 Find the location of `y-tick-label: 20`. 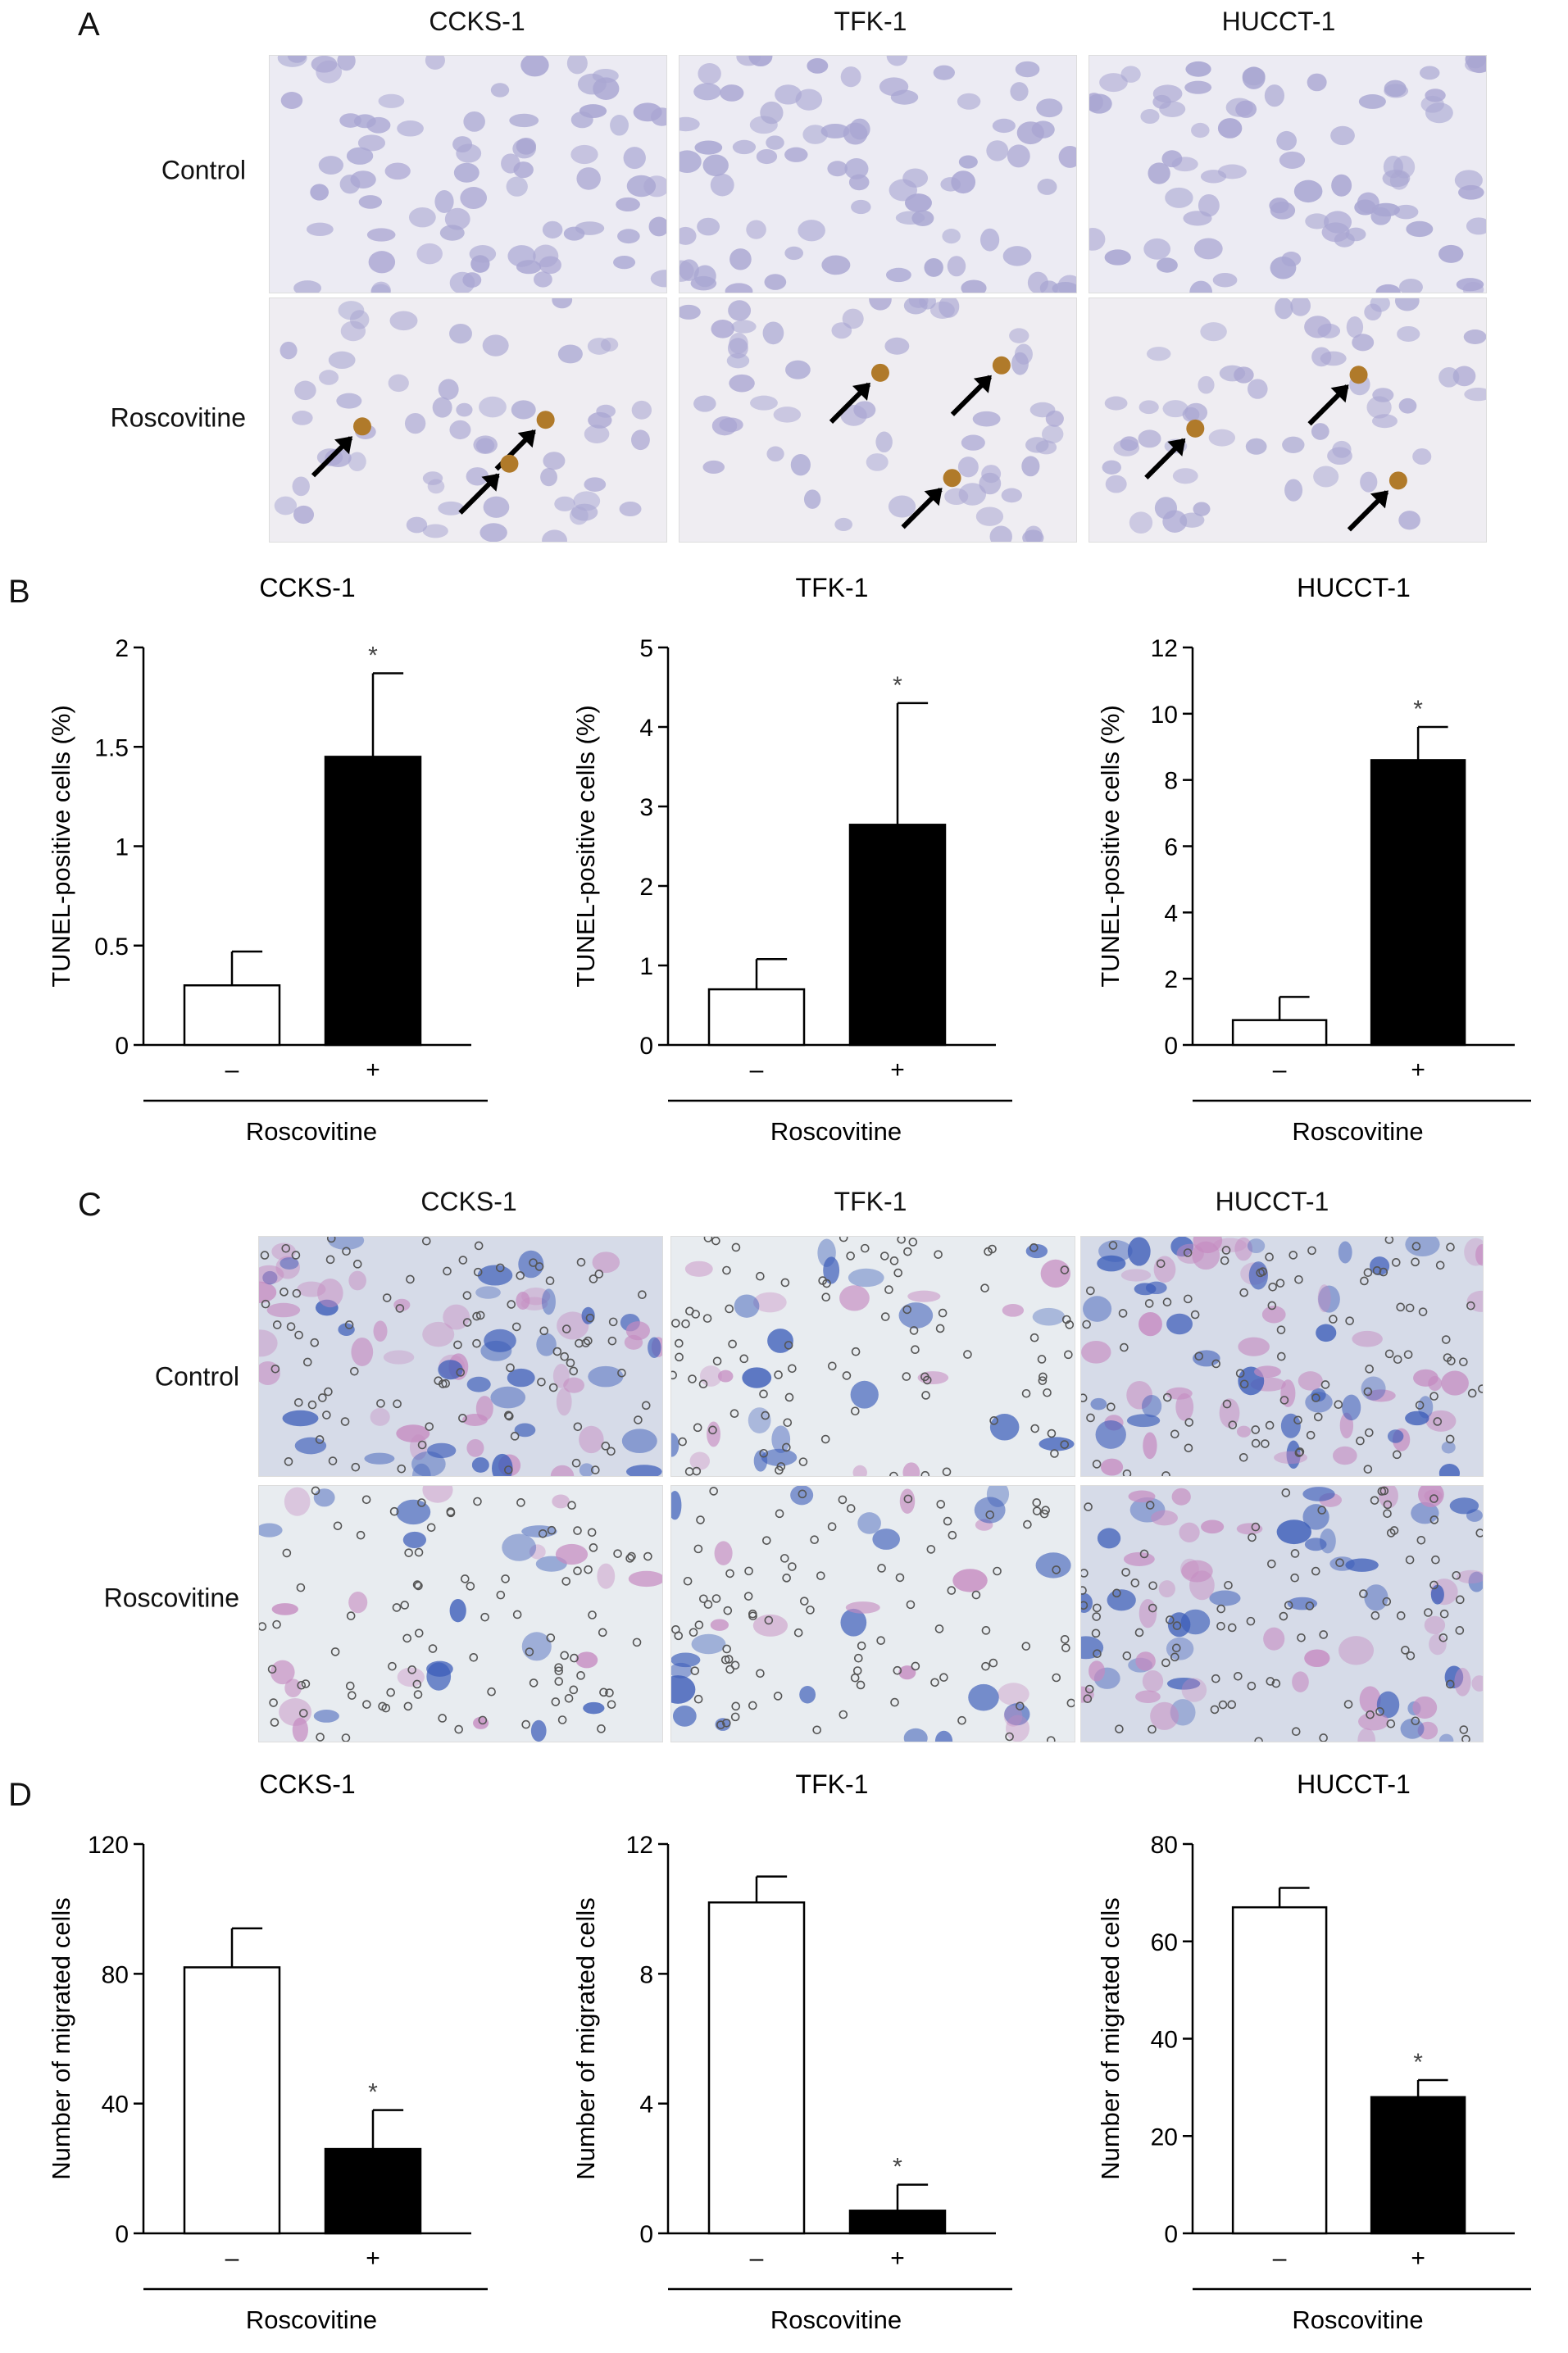

y-tick-label: 20 is located at coordinates (1164, 2137).